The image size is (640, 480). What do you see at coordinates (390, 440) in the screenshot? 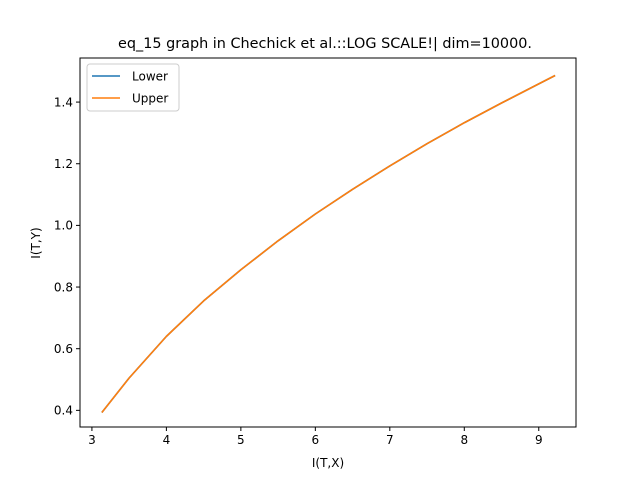
I see `x-tick-label: 7` at bounding box center [390, 440].